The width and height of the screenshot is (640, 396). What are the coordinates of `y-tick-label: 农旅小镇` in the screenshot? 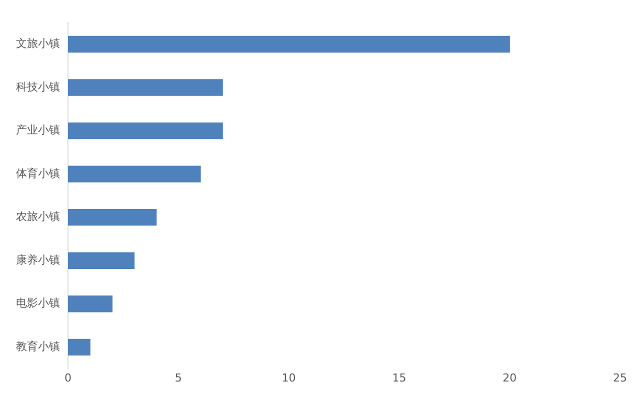 It's located at (38, 217).